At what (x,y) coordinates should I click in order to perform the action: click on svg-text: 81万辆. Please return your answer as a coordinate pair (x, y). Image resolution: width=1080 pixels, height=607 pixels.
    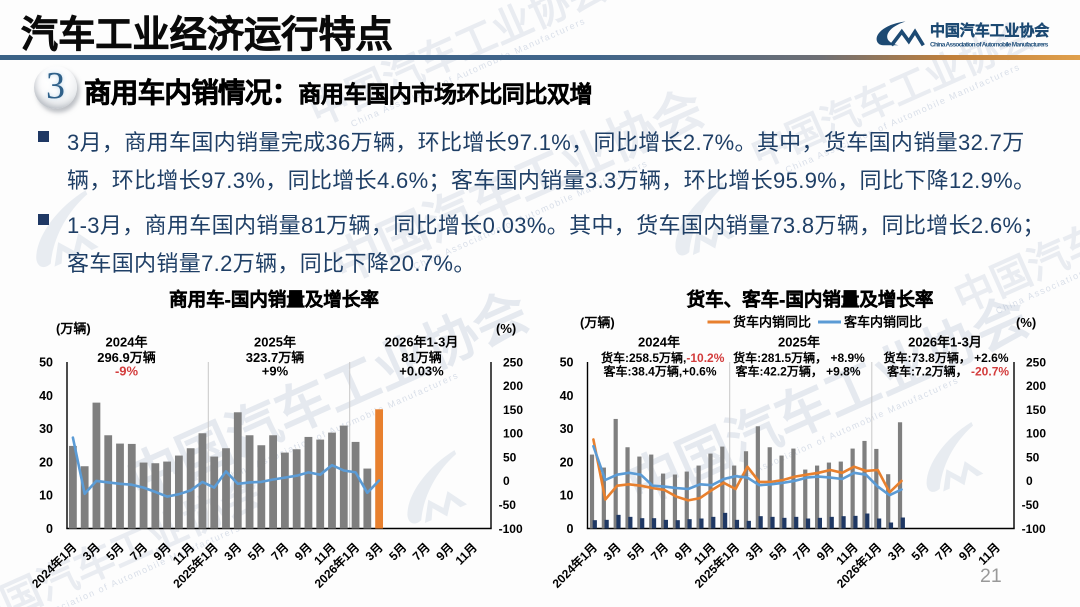
    Looking at the image, I should click on (421, 357).